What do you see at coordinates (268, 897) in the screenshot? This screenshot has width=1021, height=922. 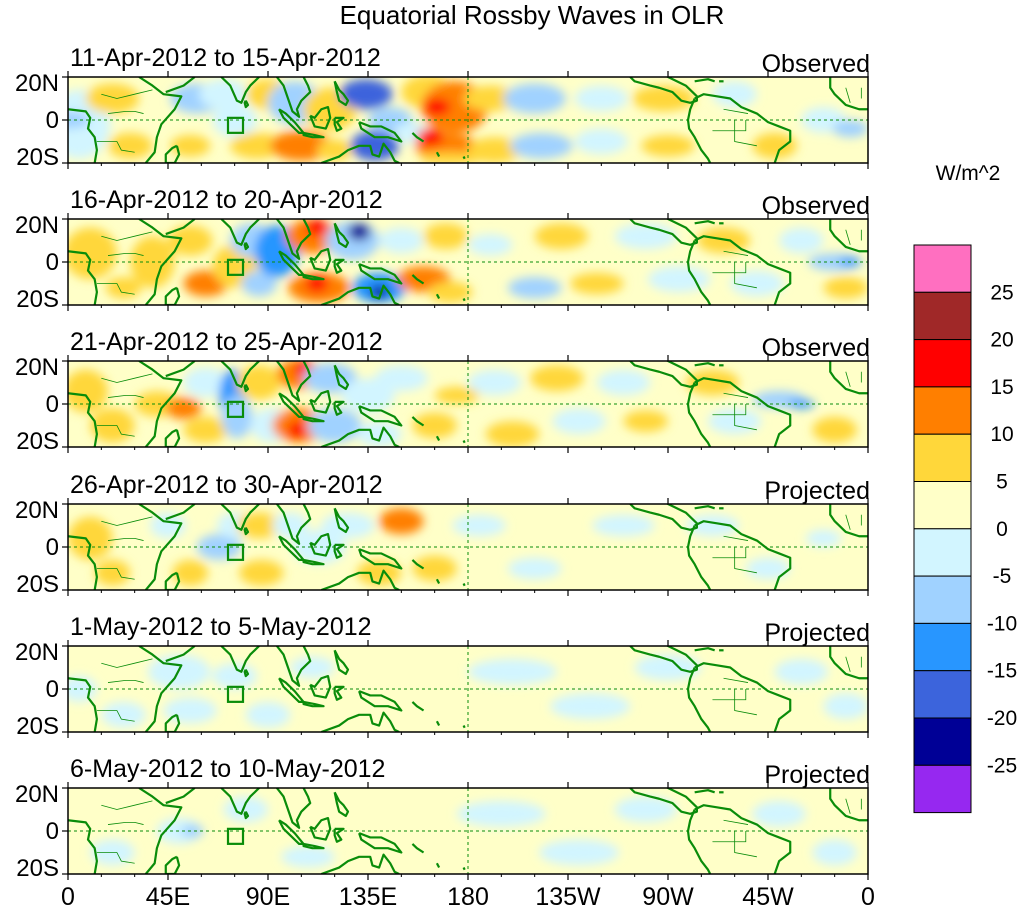 I see `x-tick-label: 90E` at bounding box center [268, 897].